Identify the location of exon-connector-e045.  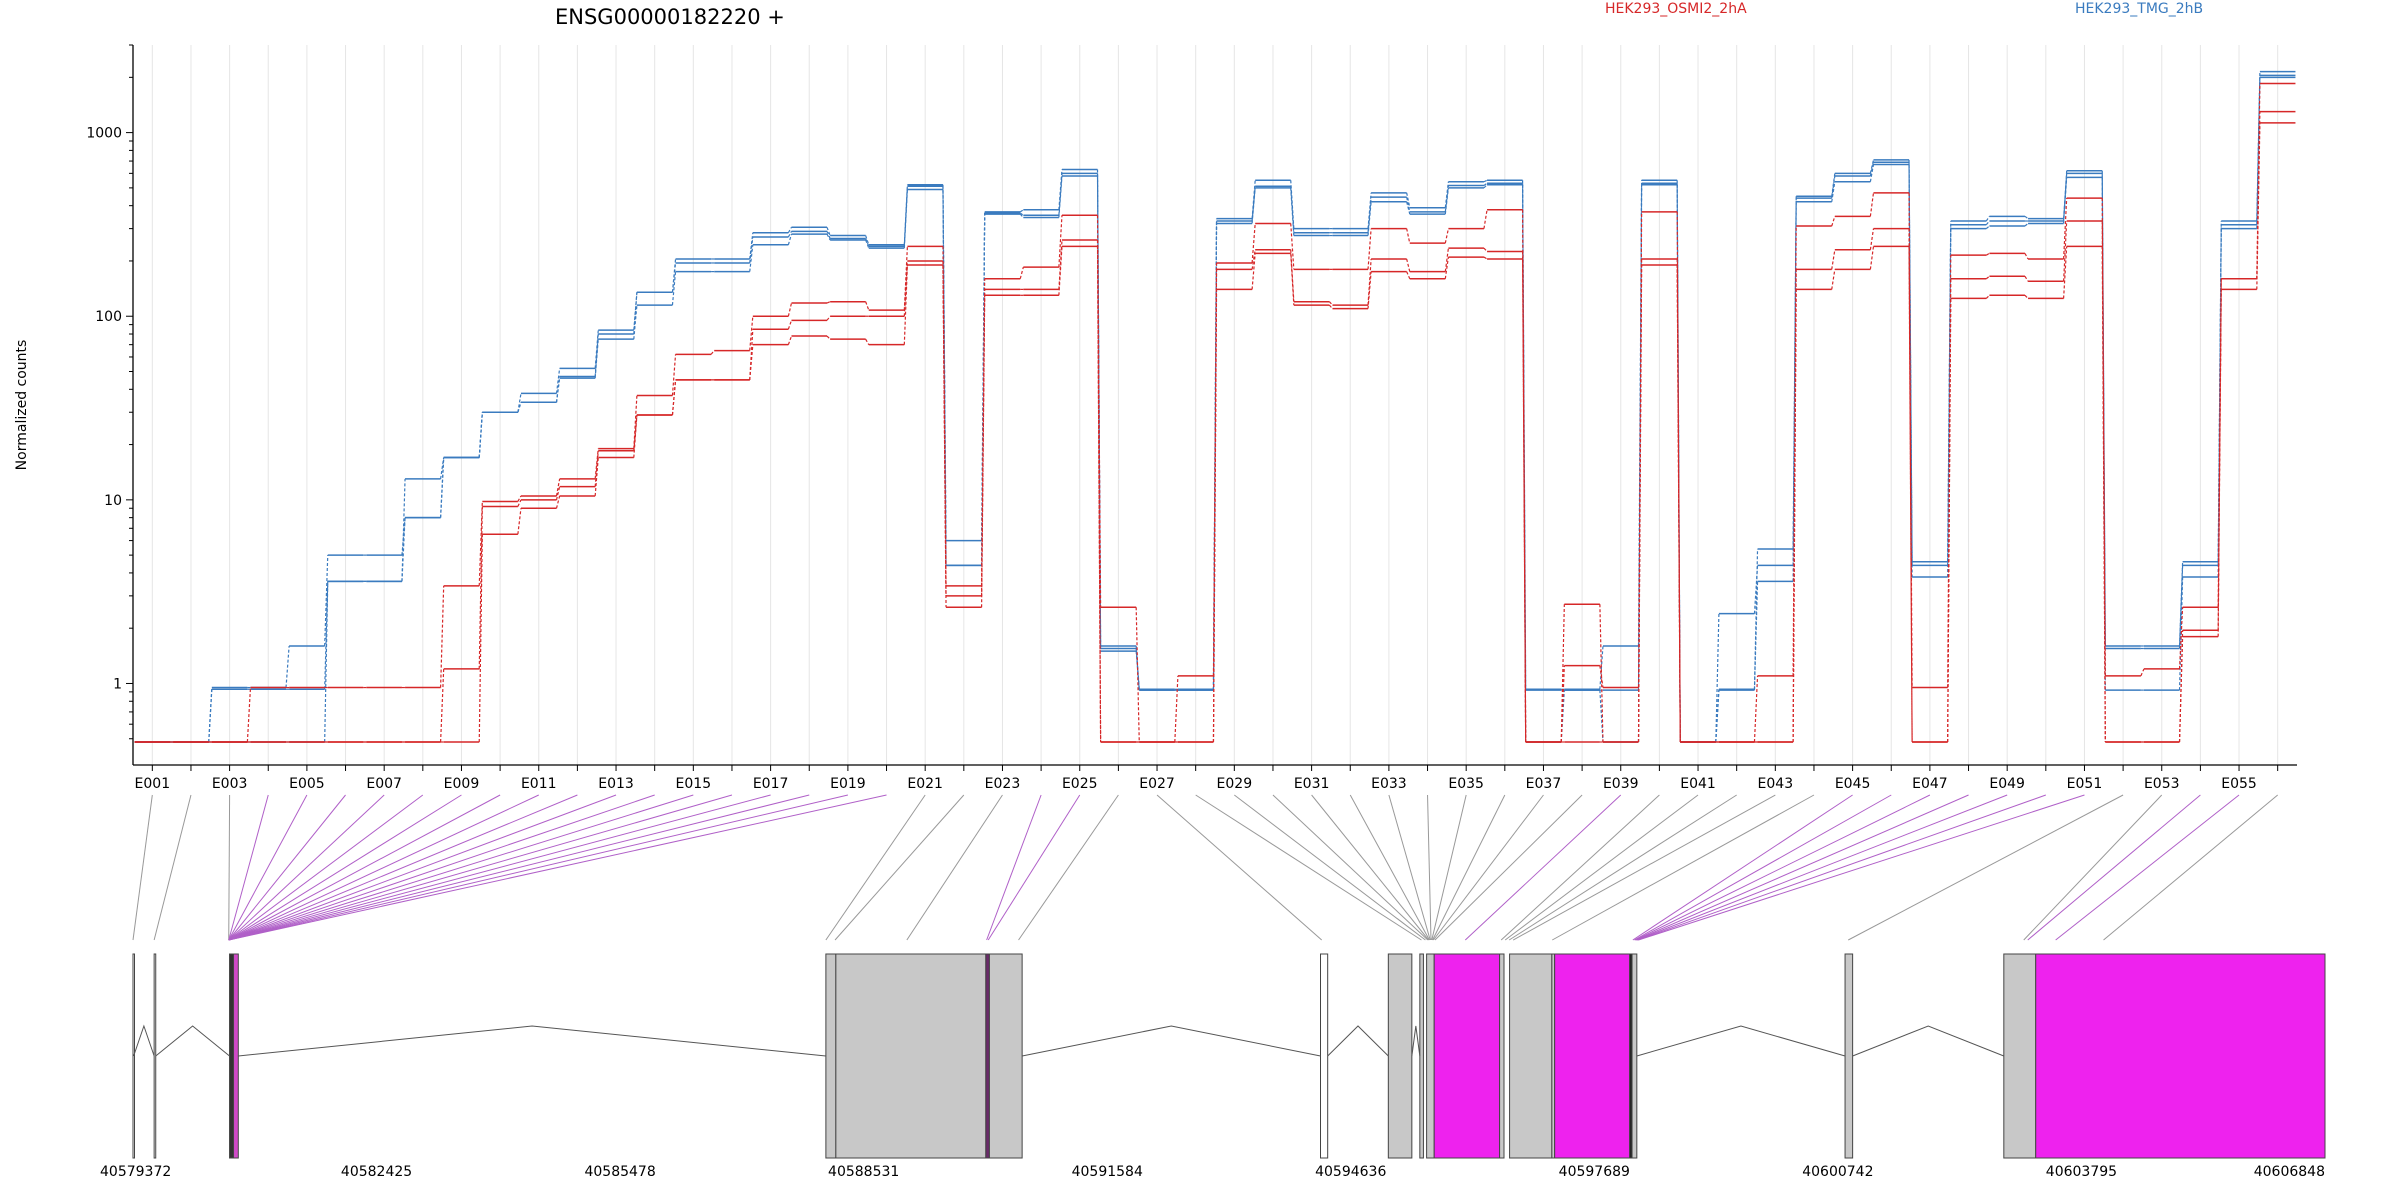
(1742, 867).